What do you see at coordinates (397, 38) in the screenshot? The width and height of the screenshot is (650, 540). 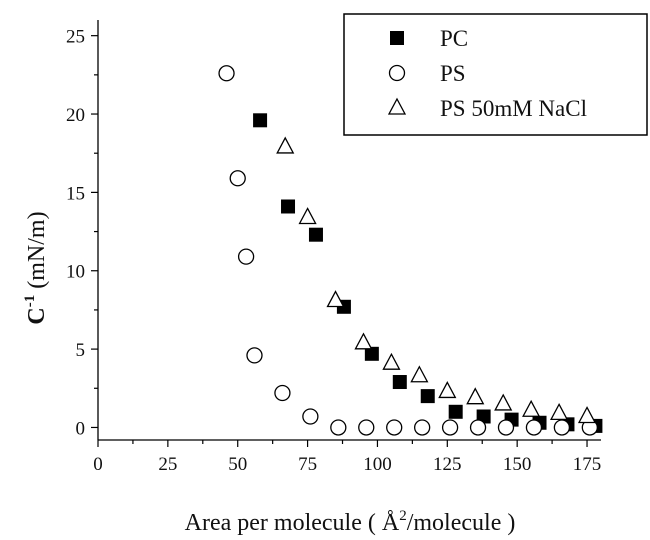 I see `legend-marker-filled-square` at bounding box center [397, 38].